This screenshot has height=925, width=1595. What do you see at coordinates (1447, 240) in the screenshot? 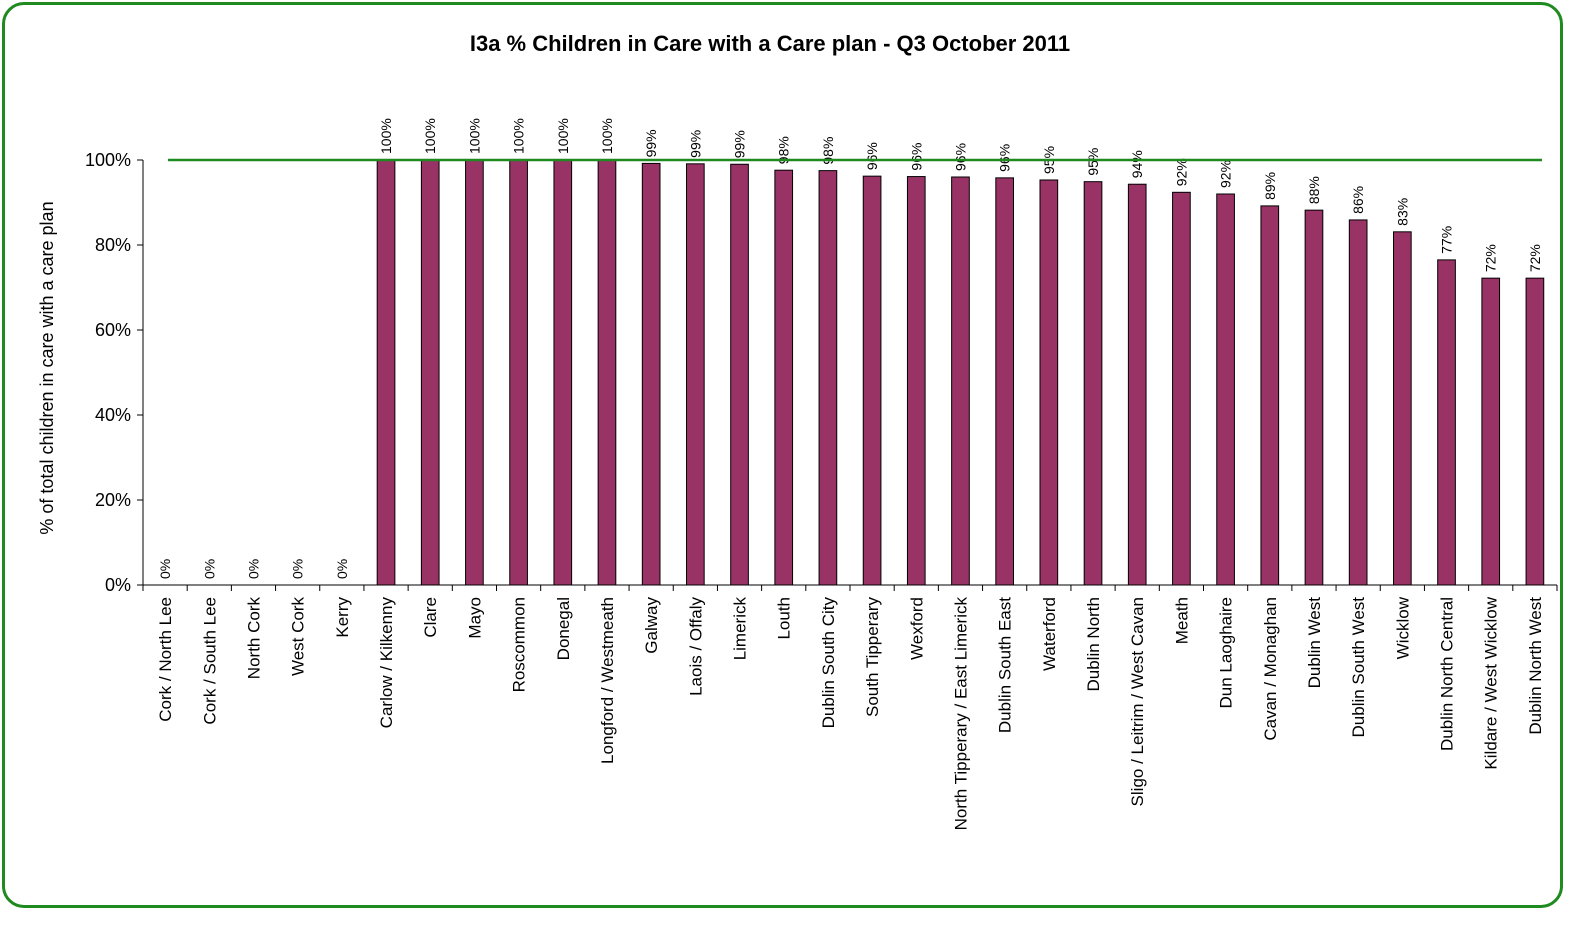
I see `data-label: 77%` at bounding box center [1447, 240].